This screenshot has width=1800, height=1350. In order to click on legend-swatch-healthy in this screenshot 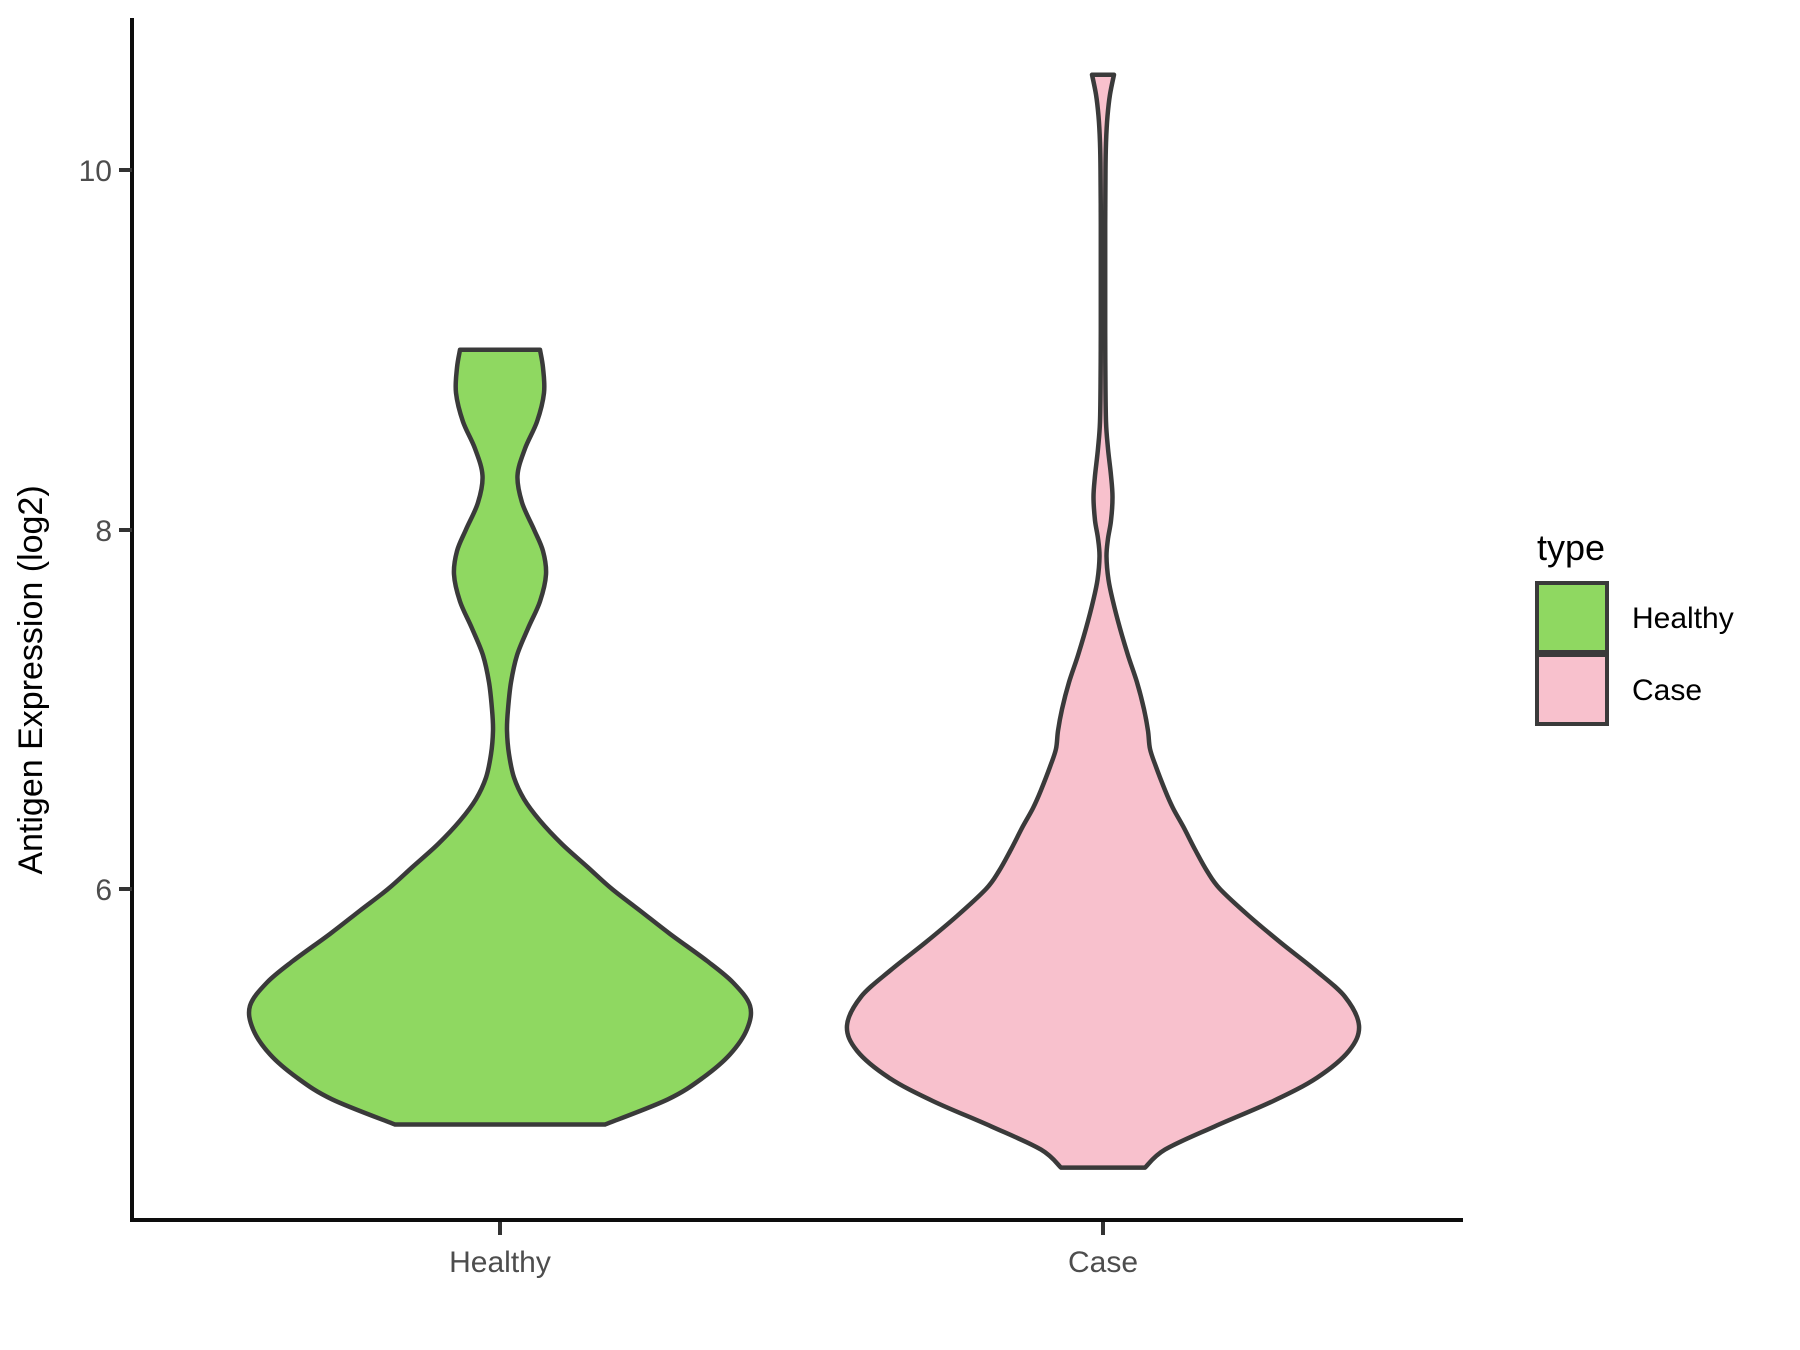, I will do `click(1572, 617)`.